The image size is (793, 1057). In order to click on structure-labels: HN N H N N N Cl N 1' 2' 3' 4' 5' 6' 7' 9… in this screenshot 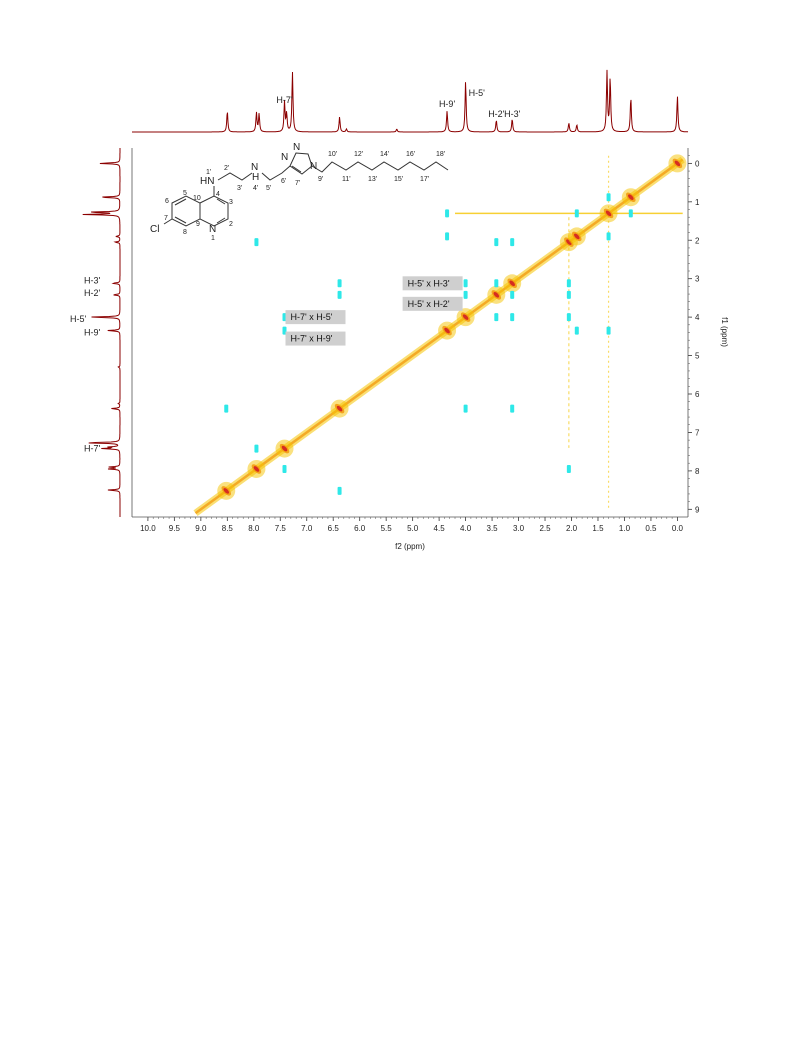, I will do `click(297, 192)`.